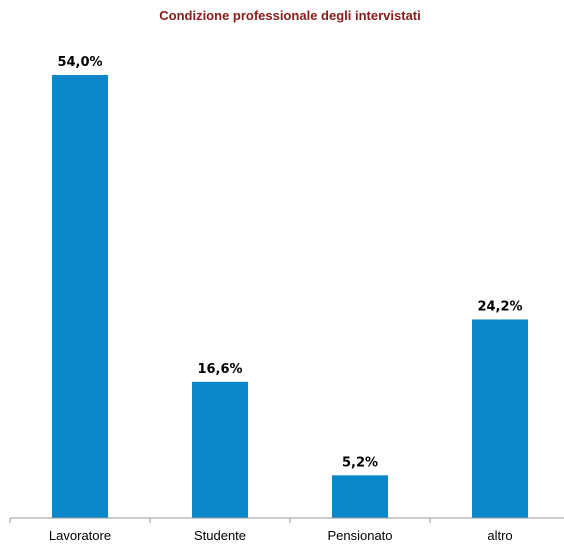 This screenshot has height=546, width=564. I want to click on value-label: 16,6%, so click(219, 369).